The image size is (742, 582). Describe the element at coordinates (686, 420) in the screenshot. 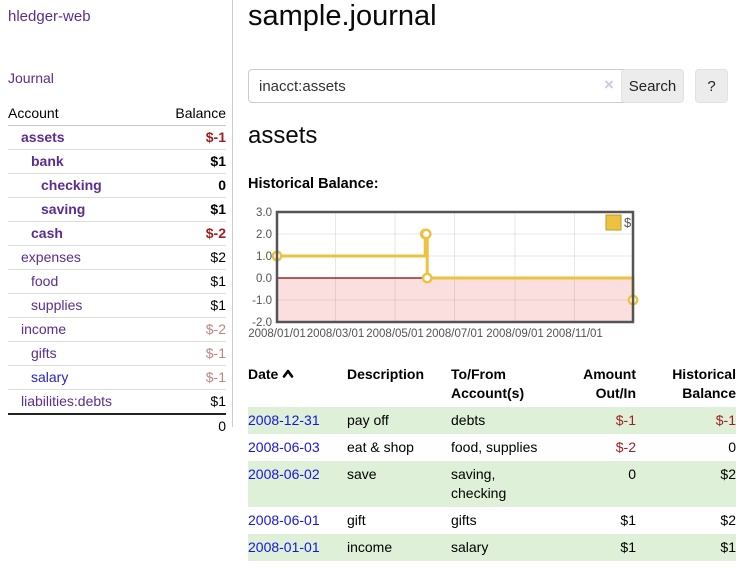

I see `transaction-balance: $-1` at that location.